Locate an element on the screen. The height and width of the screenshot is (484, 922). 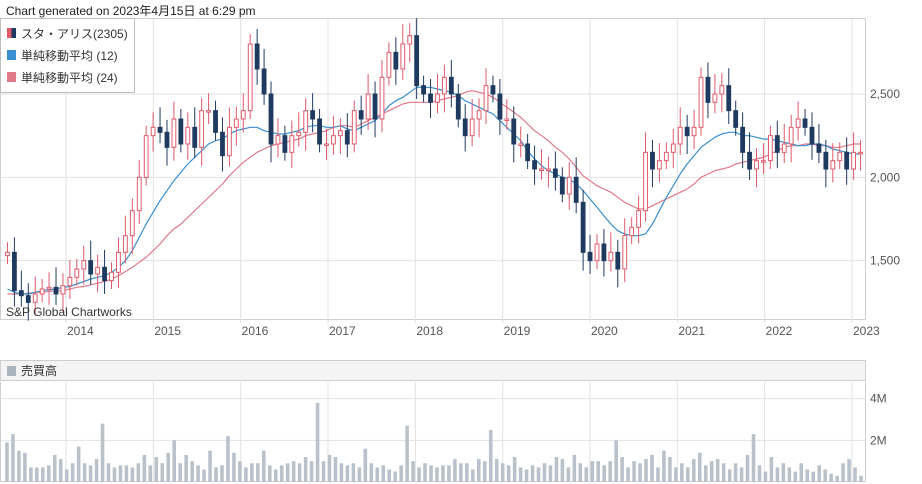
legend-label-sma24: 単純移動平均 (24) is located at coordinates (69, 77).